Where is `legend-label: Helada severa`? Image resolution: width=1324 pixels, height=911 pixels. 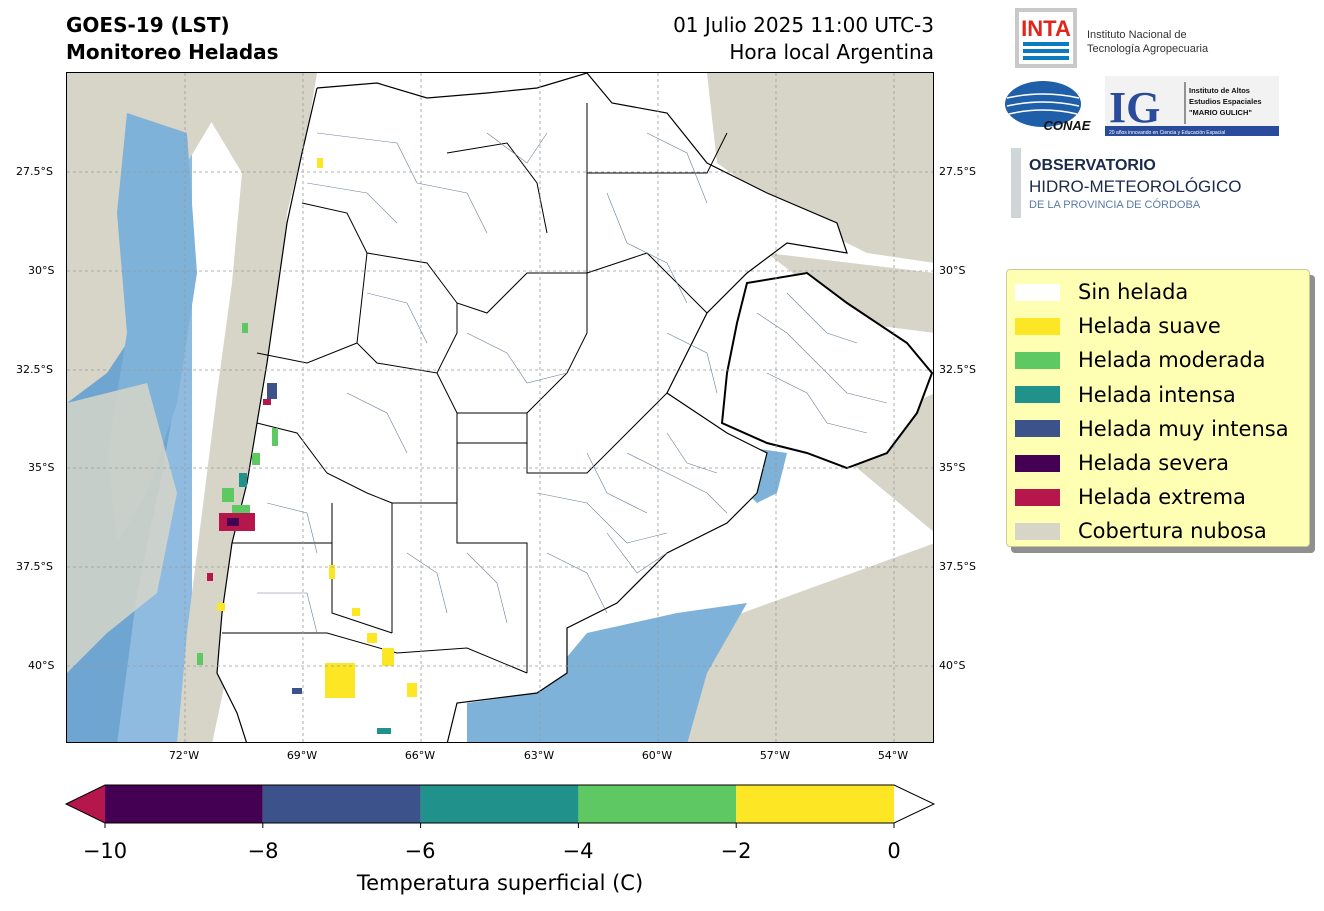 legend-label: Helada severa is located at coordinates (1153, 463).